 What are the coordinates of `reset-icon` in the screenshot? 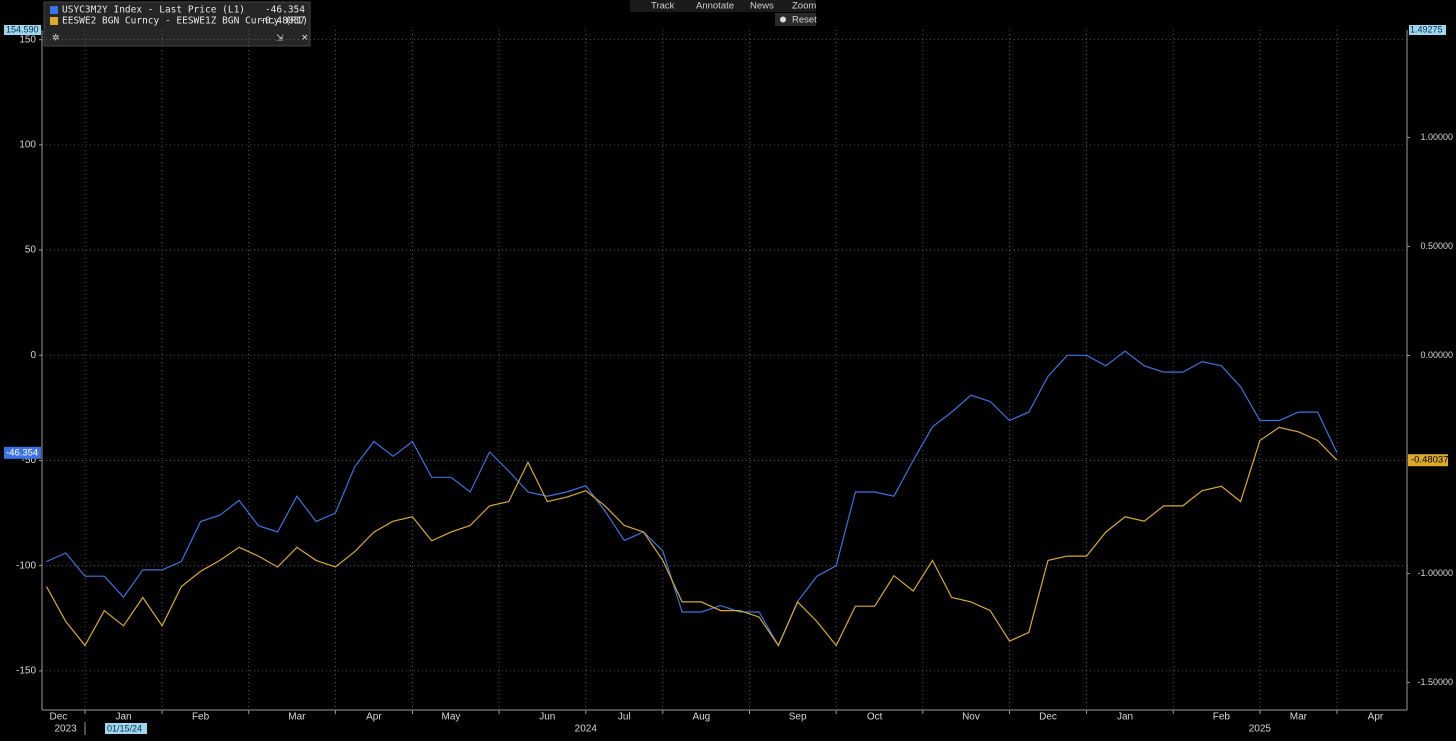 It's located at (783, 19).